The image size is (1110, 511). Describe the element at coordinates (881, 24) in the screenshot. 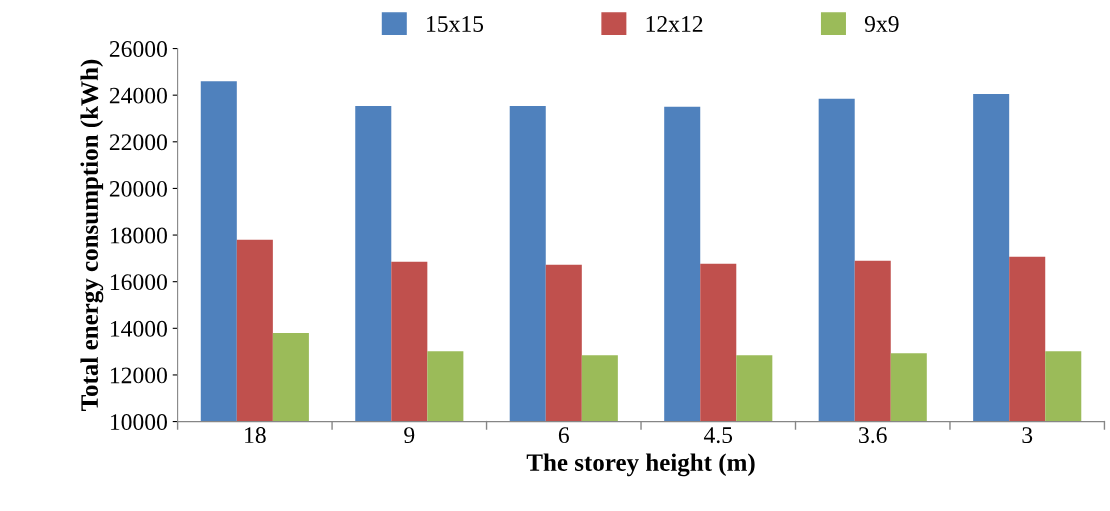

I see `legend-label: 9x9` at that location.